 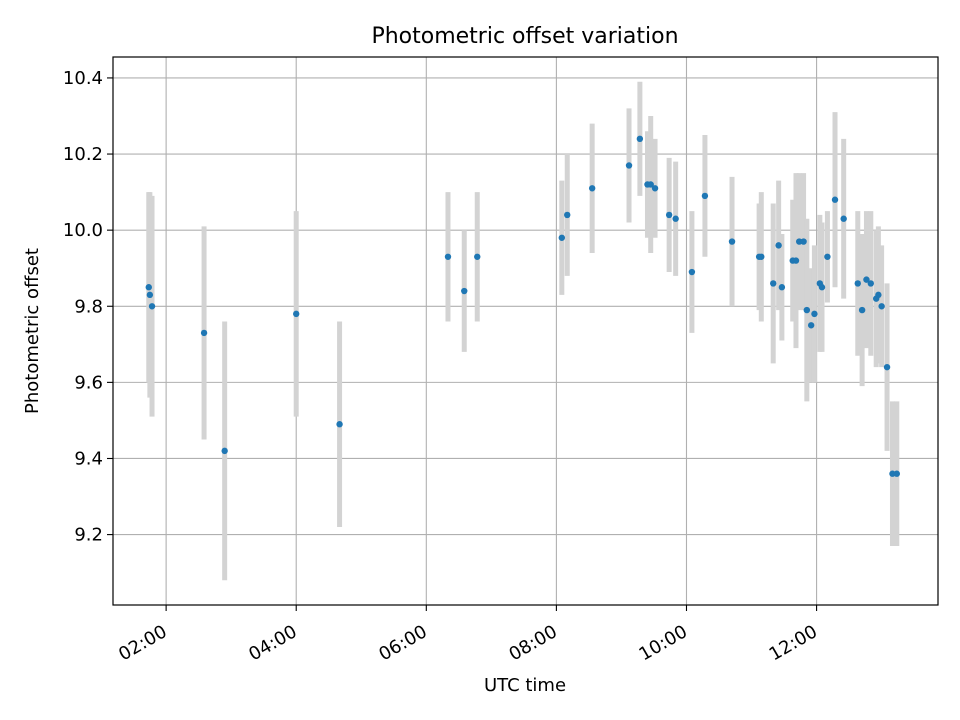 I want to click on x-axis-label: UTC time, so click(x=525, y=685).